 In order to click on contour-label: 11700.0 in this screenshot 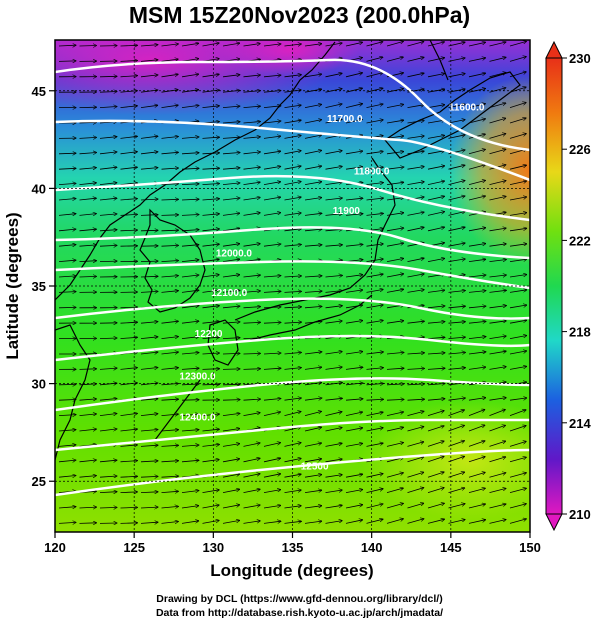, I will do `click(345, 119)`.